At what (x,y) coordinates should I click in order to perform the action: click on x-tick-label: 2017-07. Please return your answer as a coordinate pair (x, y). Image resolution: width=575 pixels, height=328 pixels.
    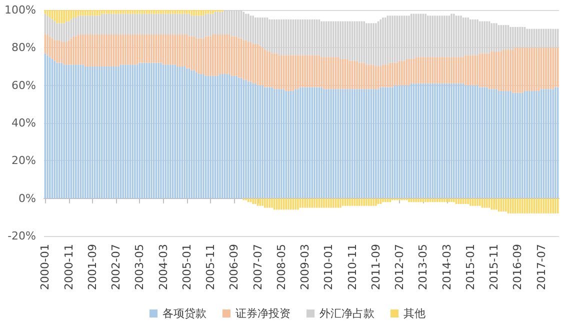
    Looking at the image, I should click on (541, 267).